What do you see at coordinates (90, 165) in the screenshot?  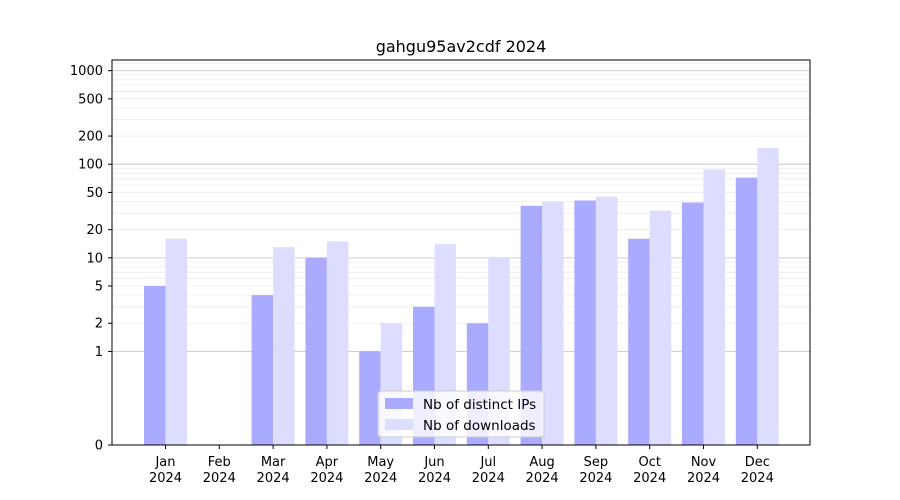 I see `y-tick-label: 100` at bounding box center [90, 165].